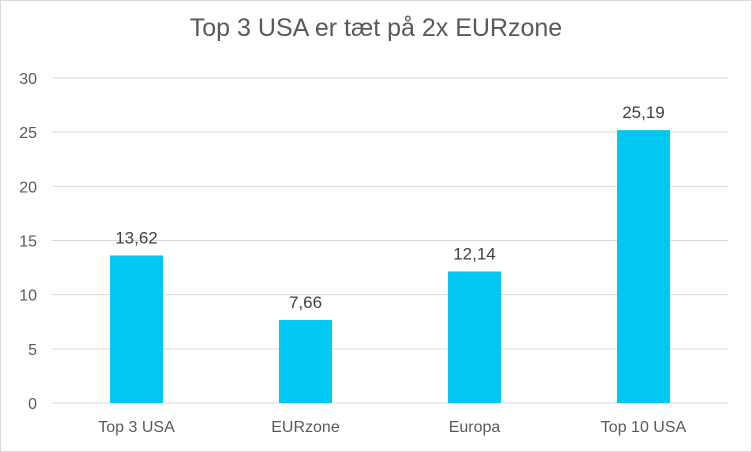 This screenshot has width=752, height=452. I want to click on y-tick-label: 0, so click(32, 404).